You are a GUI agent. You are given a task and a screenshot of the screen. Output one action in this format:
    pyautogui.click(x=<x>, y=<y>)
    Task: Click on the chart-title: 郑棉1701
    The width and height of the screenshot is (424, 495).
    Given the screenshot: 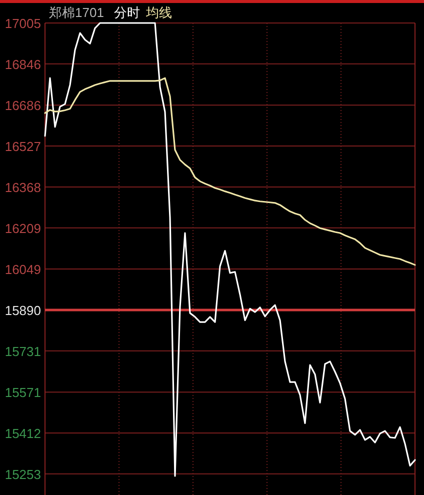 What is the action you would take?
    pyautogui.click(x=76, y=12)
    